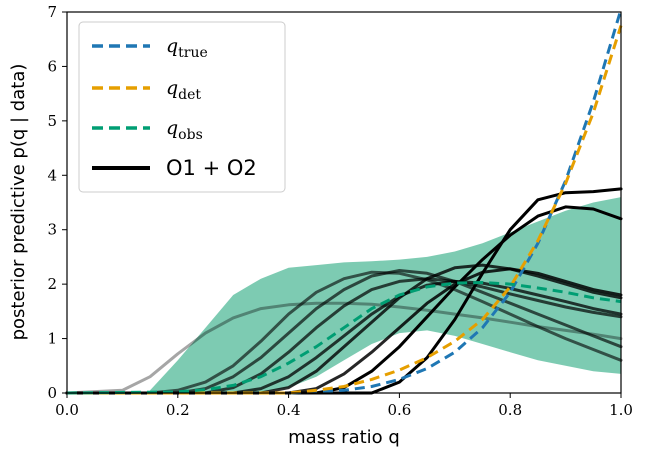  Describe the element at coordinates (183, 90) in the screenshot. I see `legend-label: qdet` at that location.